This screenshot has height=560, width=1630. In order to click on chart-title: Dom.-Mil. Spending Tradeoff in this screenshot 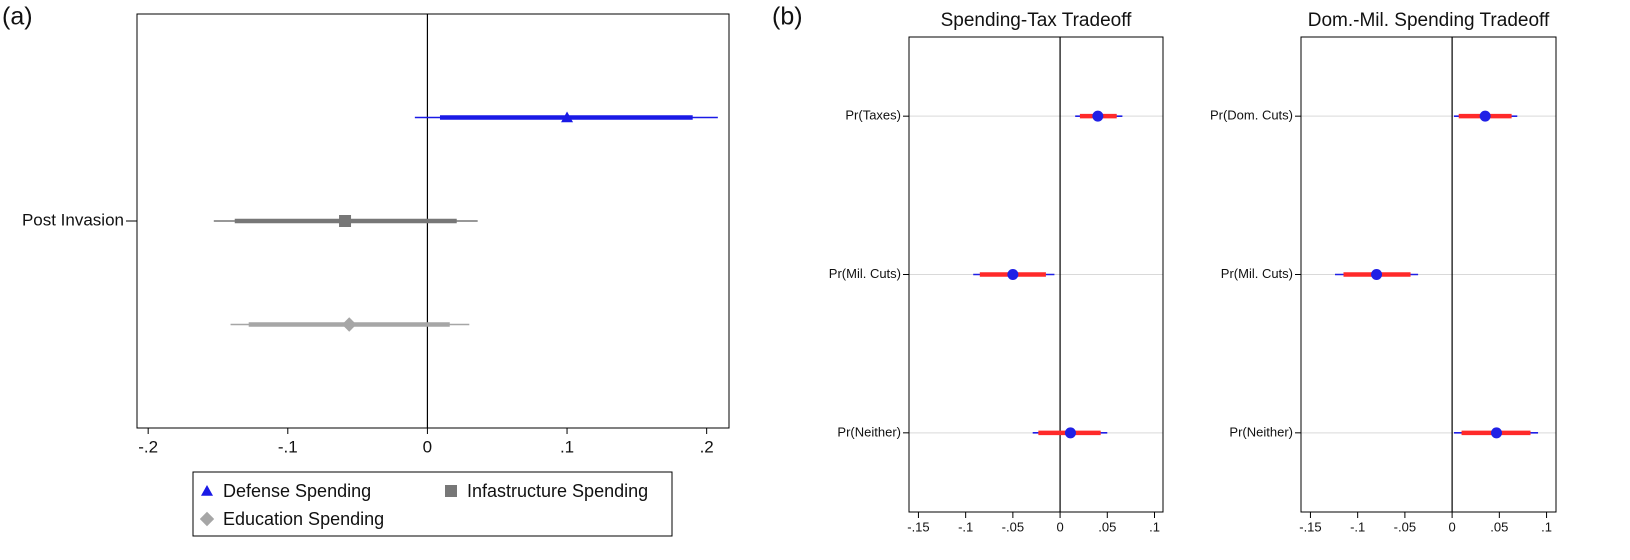, I will do `click(1429, 20)`.